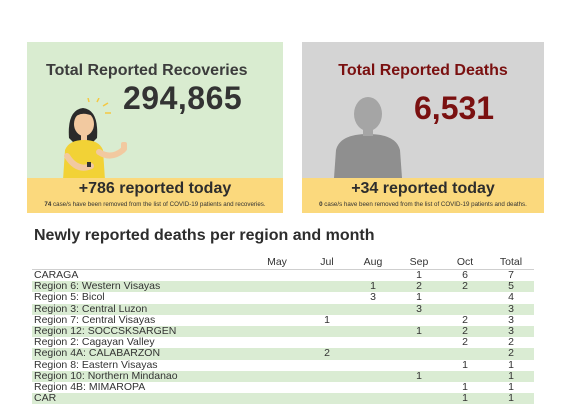 The image size is (567, 410). What do you see at coordinates (373, 287) in the screenshot?
I see `value-cell-aug: 1` at bounding box center [373, 287].